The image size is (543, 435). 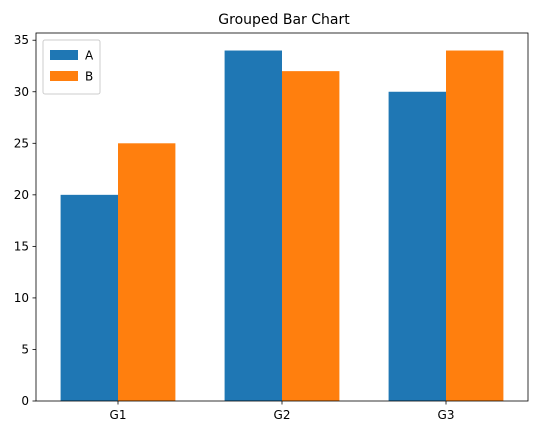 I want to click on legend: AB, so click(x=71, y=67).